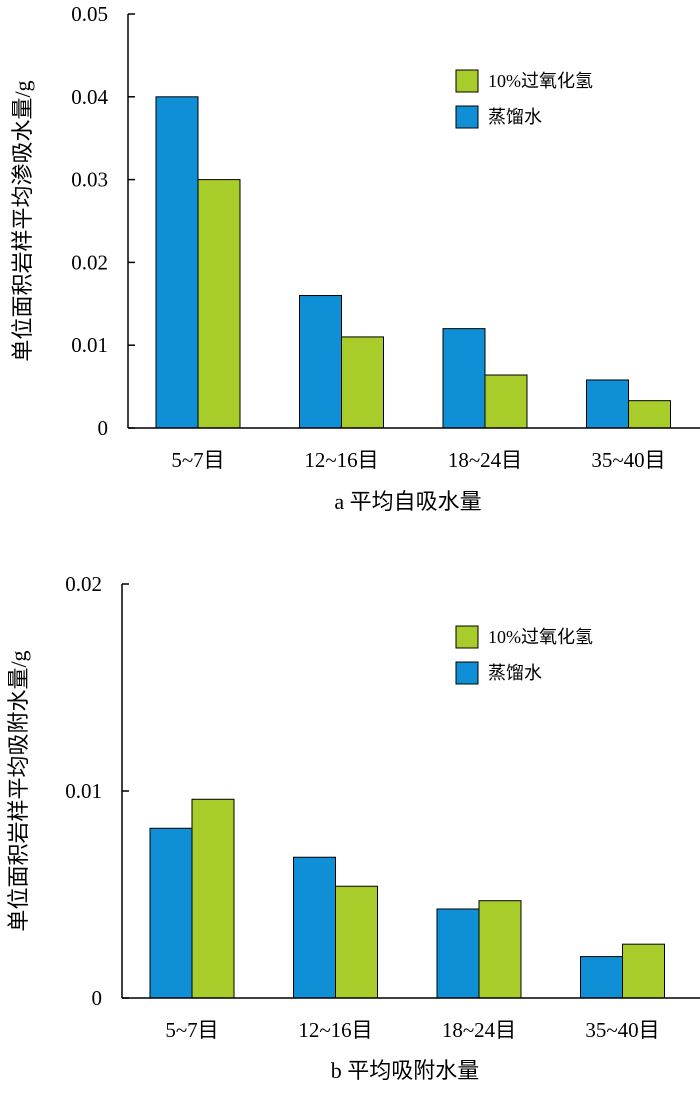  Describe the element at coordinates (89, 97) in the screenshot. I see `y-tick-label: 0.04` at that location.